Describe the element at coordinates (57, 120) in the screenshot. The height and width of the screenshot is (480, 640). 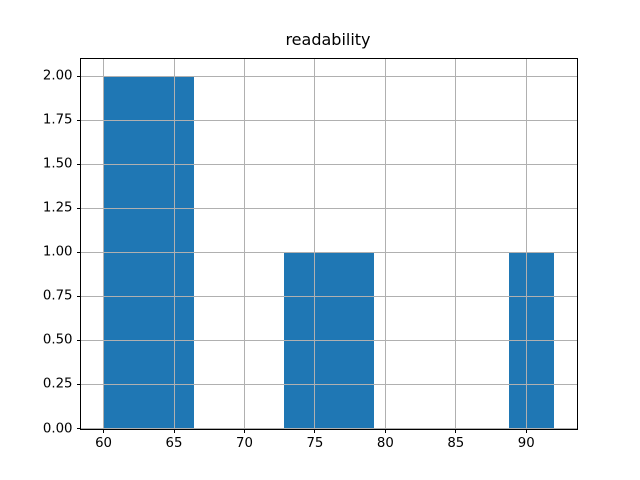
I see `y-tick-label: 1.75` at that location.